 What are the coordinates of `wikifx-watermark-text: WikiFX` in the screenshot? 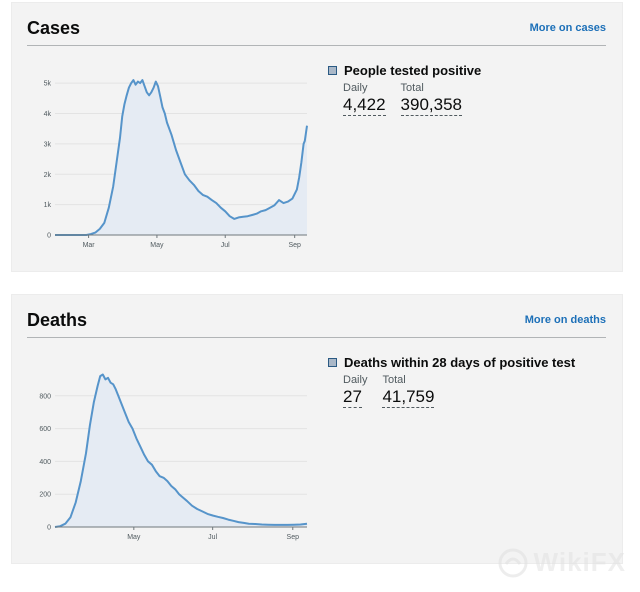 It's located at (579, 562).